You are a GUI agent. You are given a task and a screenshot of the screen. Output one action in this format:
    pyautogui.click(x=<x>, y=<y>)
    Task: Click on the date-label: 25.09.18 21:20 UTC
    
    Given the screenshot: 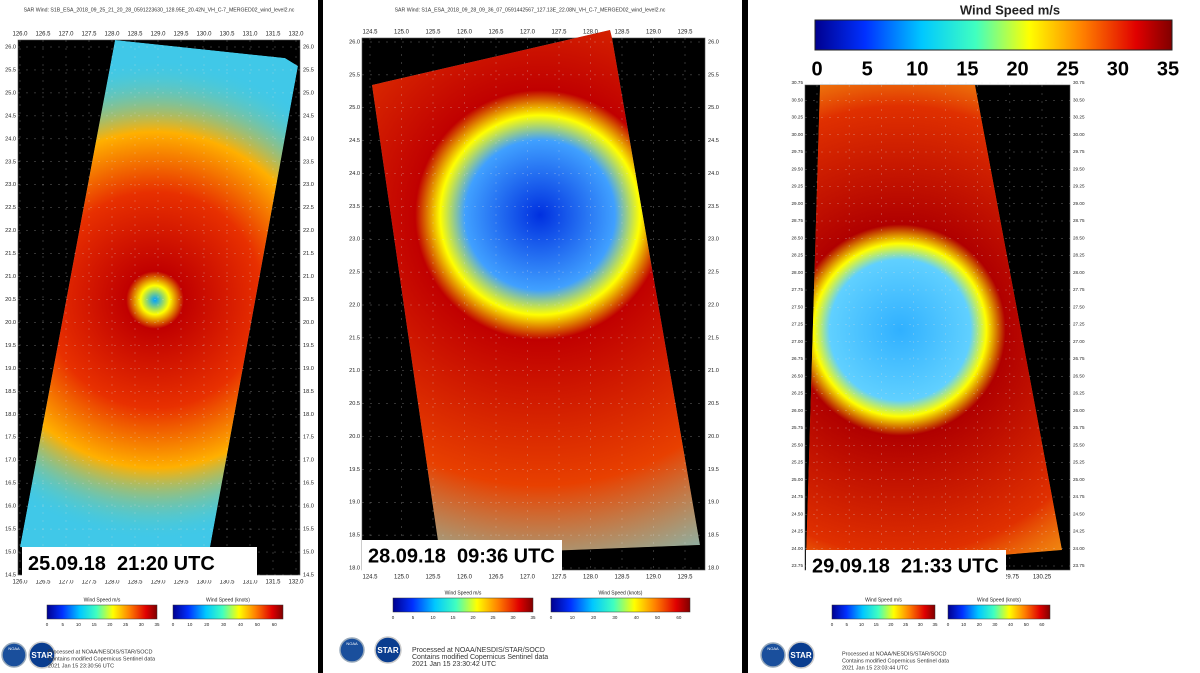 What is the action you would take?
    pyautogui.click(x=121, y=564)
    